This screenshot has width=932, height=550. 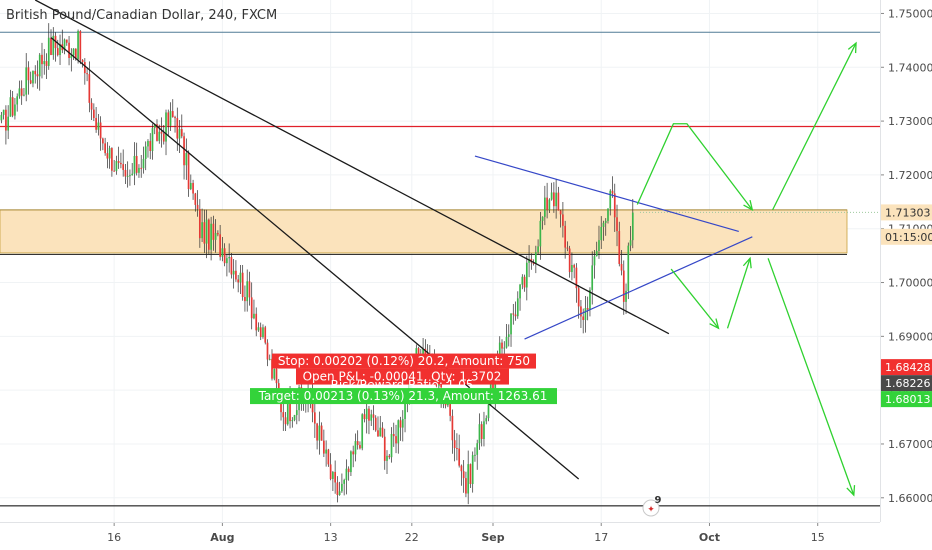 What do you see at coordinates (709, 537) in the screenshot?
I see `time-tick-label: Oct` at bounding box center [709, 537].